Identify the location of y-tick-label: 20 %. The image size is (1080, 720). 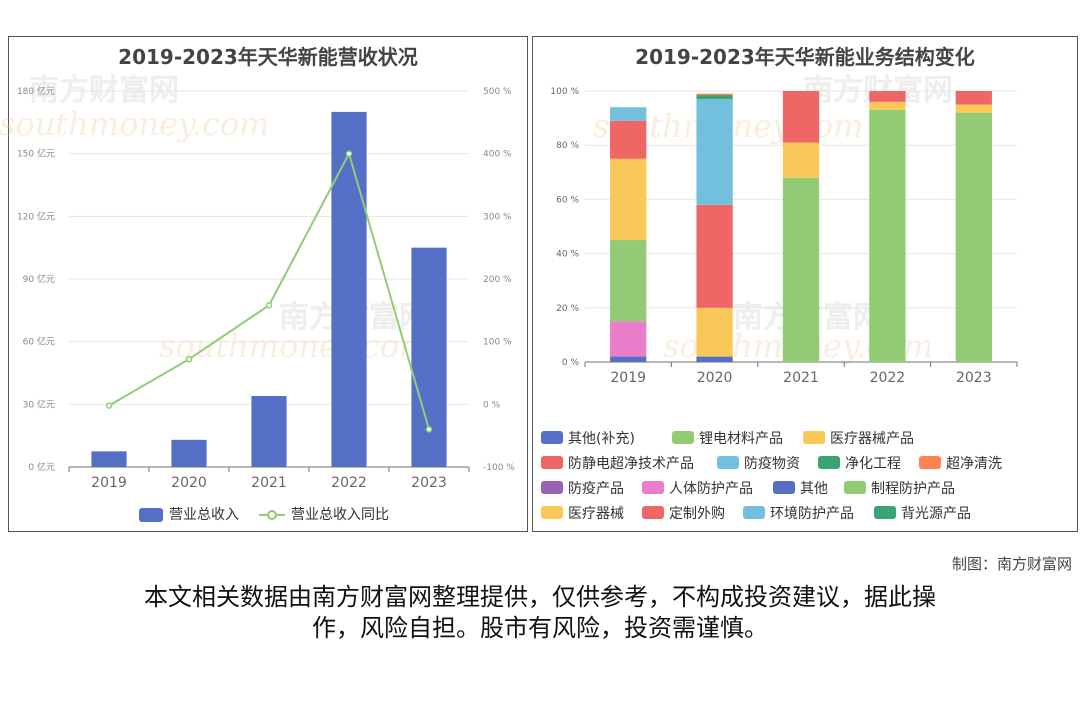
(567, 309).